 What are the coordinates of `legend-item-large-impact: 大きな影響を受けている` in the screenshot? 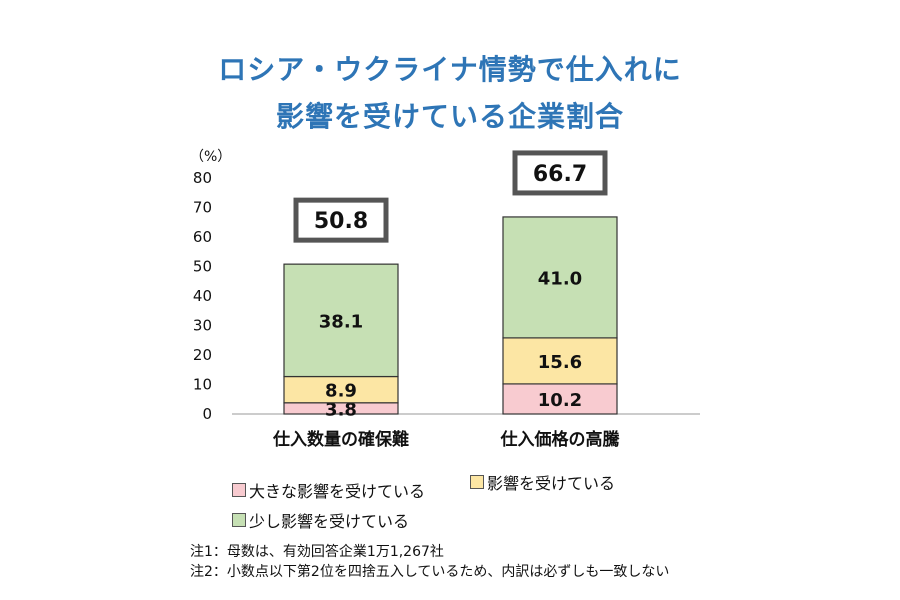 It's located at (328, 490).